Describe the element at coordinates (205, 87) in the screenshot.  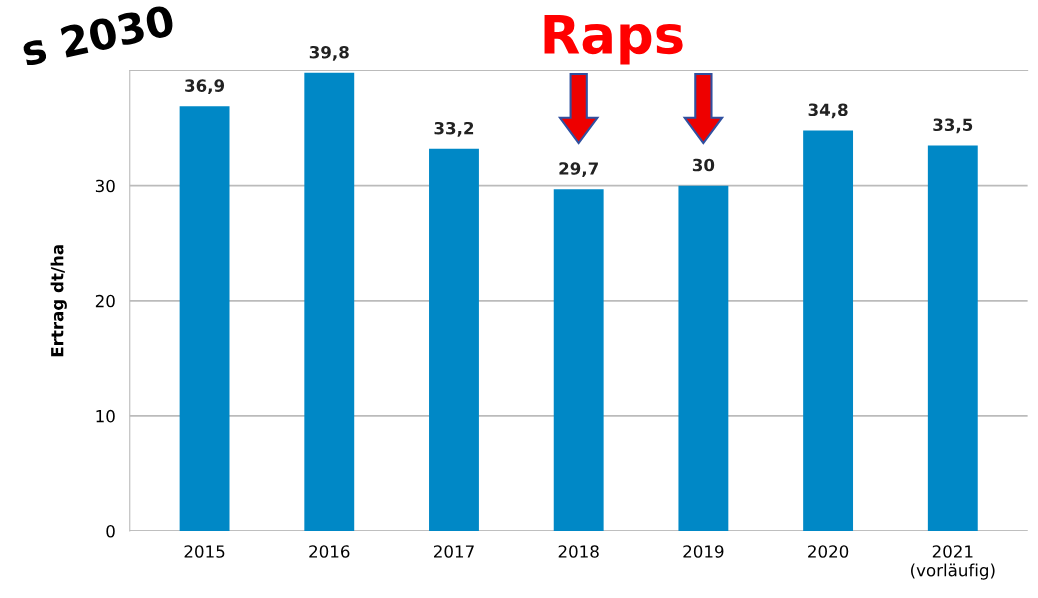
I see `data-label: 36,9` at that location.